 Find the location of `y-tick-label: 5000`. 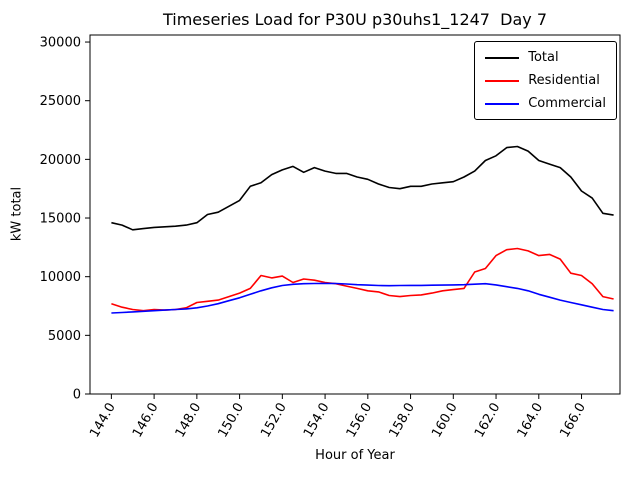

y-tick-label: 5000 is located at coordinates (64, 336).